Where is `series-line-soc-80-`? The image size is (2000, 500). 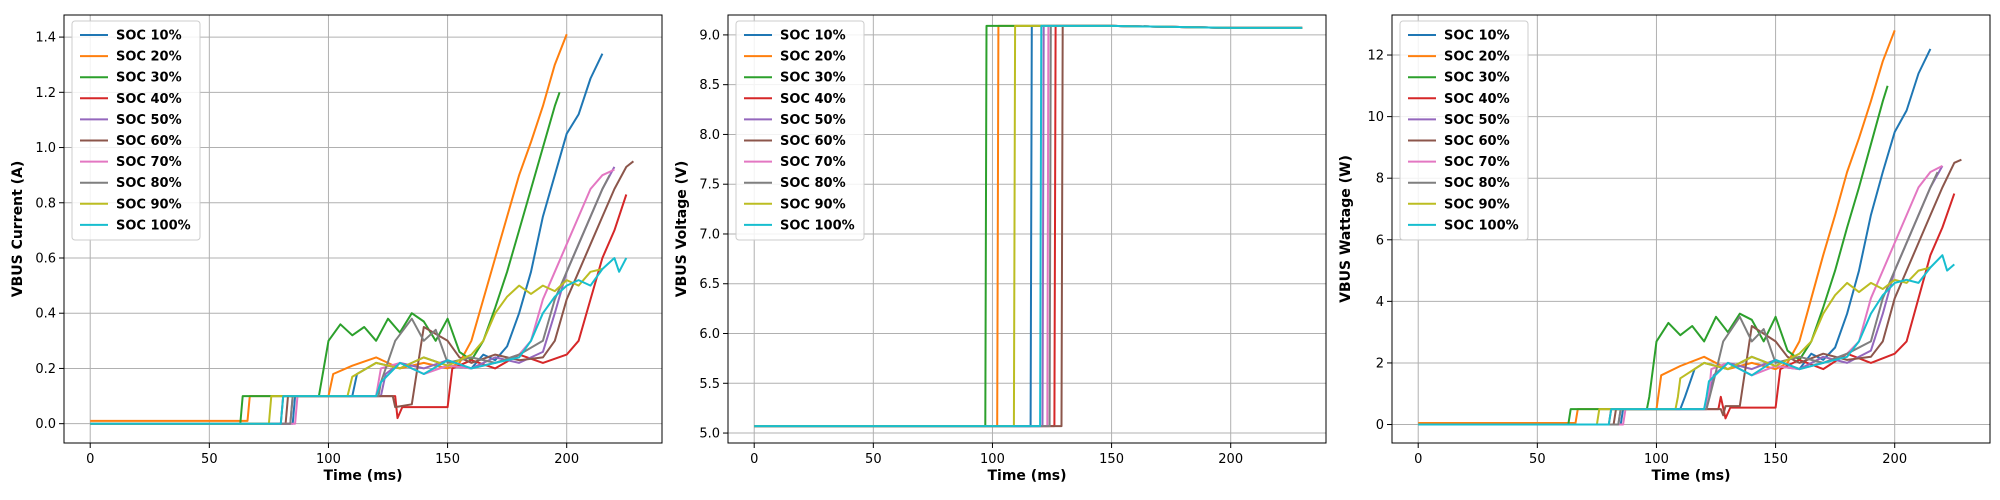 series-line-soc-80- is located at coordinates (1678, 298).